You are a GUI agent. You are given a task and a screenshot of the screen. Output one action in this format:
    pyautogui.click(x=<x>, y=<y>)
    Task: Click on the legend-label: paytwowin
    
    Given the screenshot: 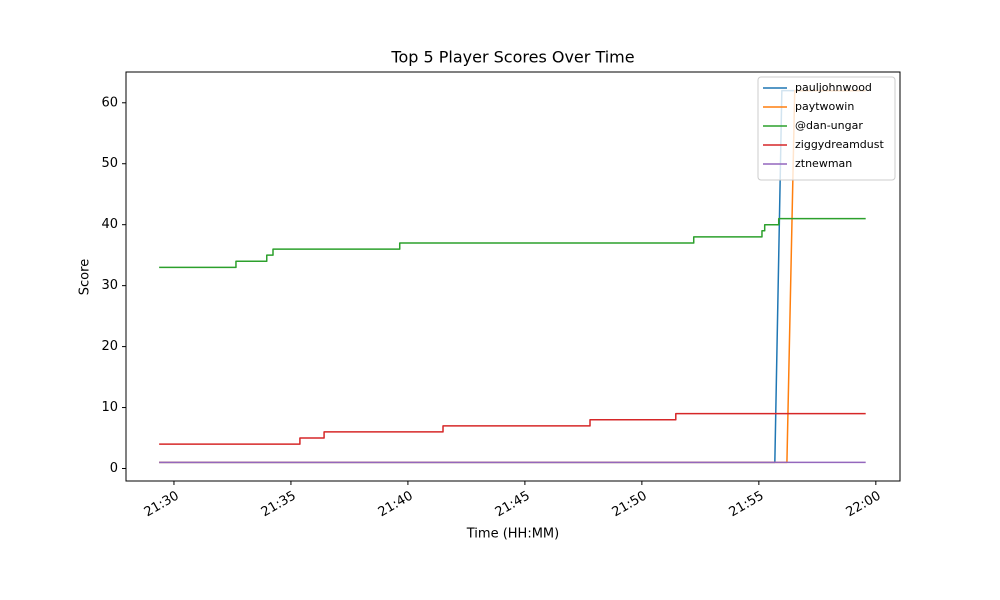 What is the action you would take?
    pyautogui.click(x=824, y=106)
    